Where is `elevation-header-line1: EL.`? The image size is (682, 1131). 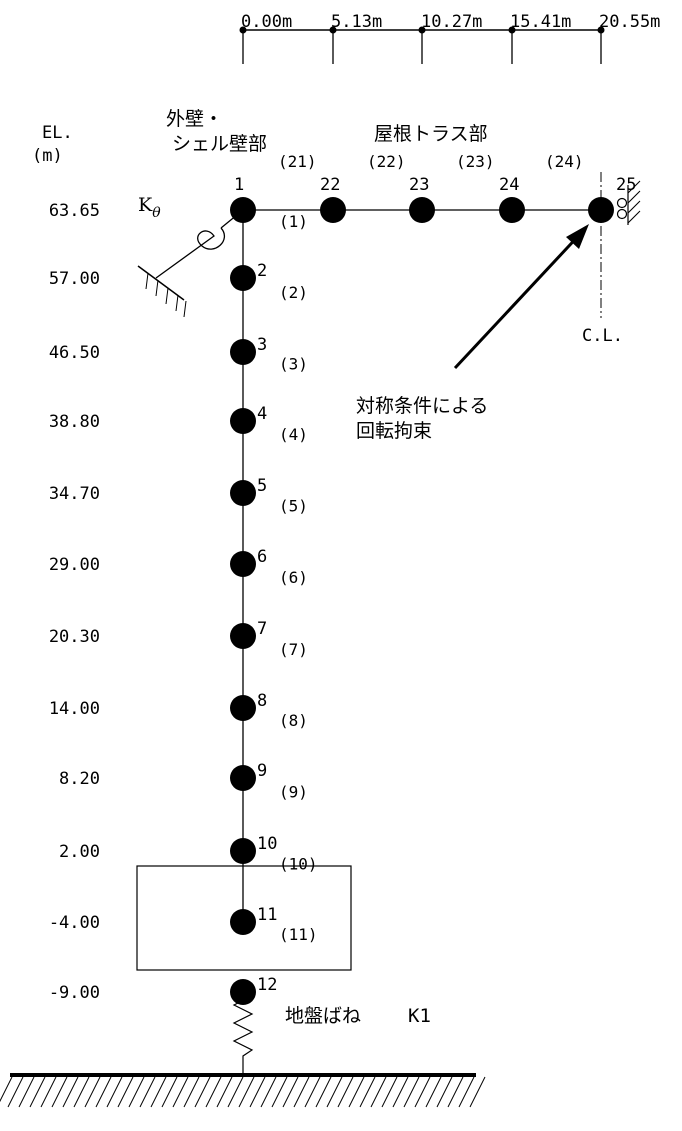
elevation-header-line1: EL. is located at coordinates (57, 133).